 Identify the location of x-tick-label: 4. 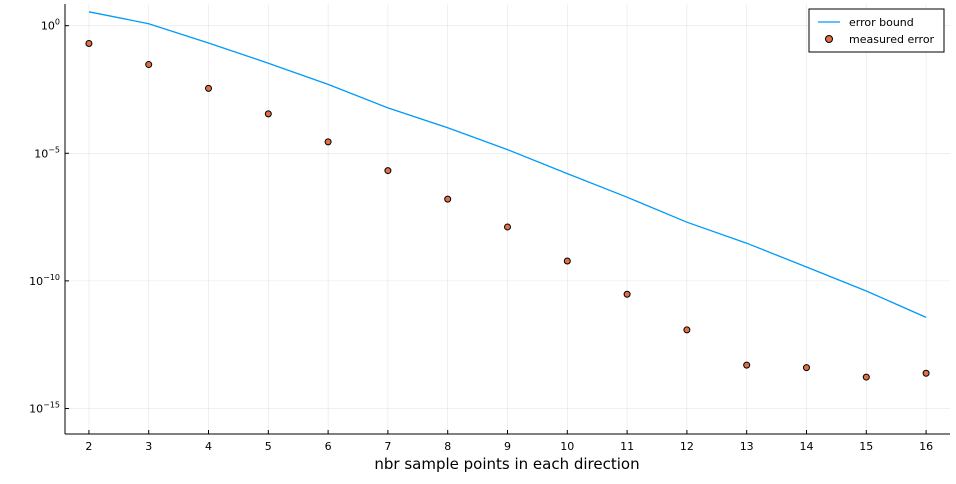
(208, 446).